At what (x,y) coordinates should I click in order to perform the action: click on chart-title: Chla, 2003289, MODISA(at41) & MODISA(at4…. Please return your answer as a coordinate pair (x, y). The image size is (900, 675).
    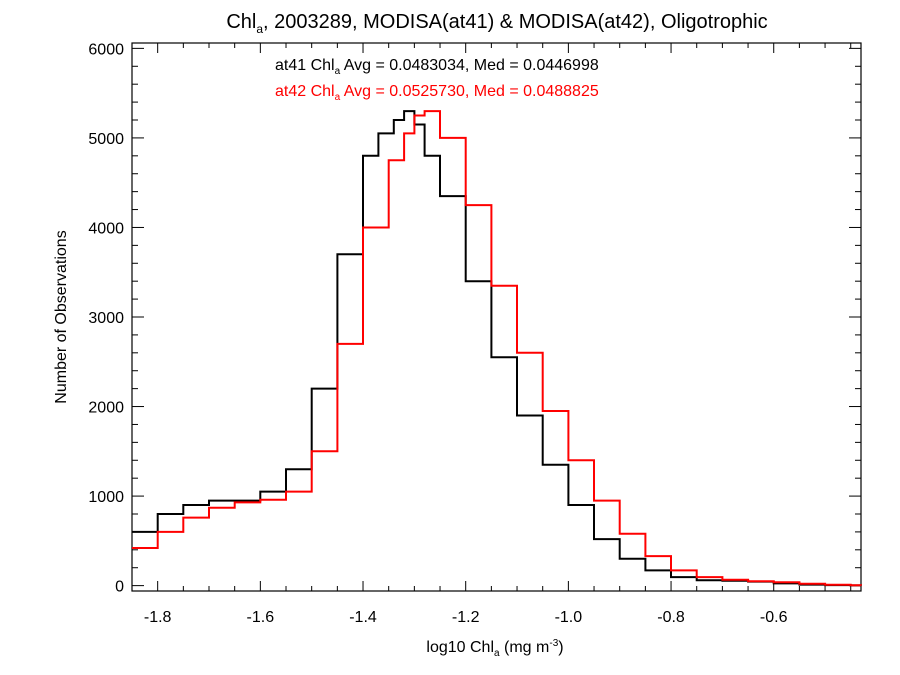
    Looking at the image, I should click on (496, 23).